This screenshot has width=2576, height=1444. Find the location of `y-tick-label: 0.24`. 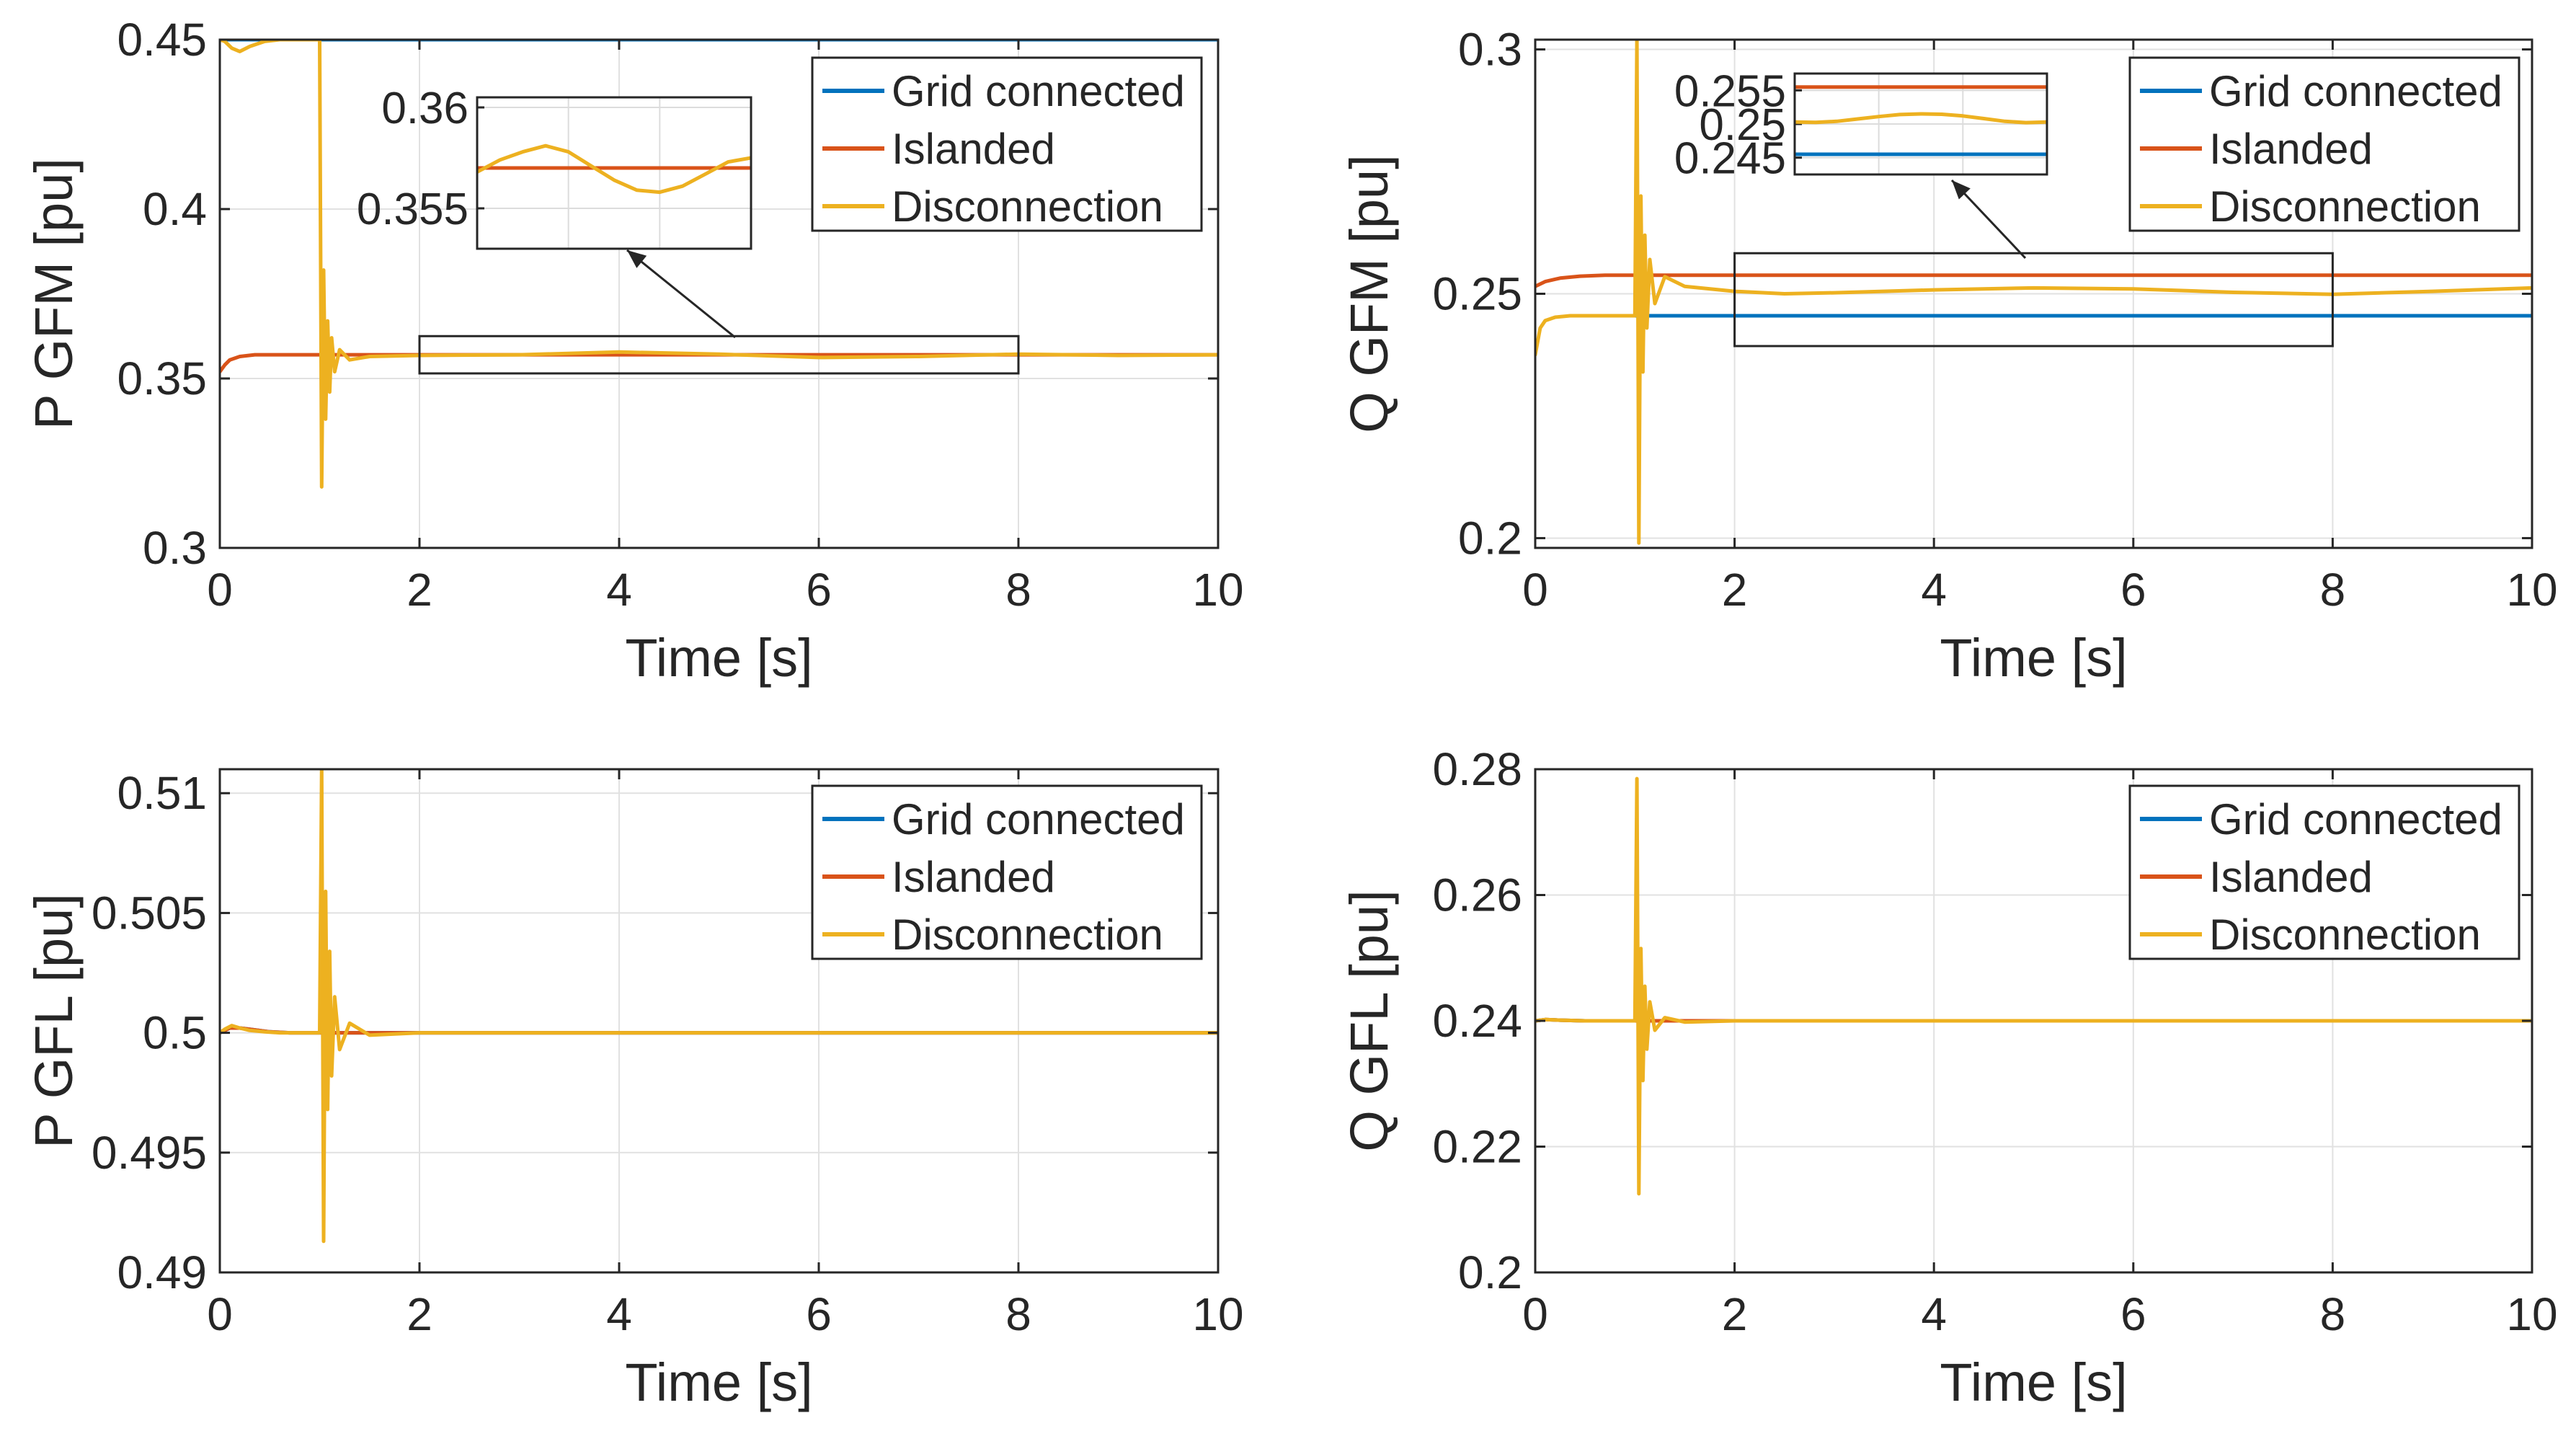

y-tick-label: 0.24 is located at coordinates (1477, 1021).